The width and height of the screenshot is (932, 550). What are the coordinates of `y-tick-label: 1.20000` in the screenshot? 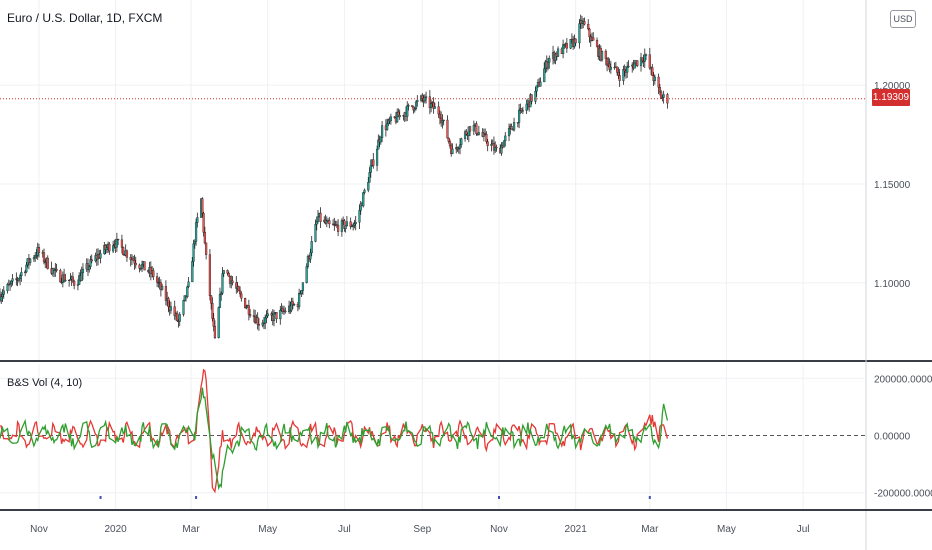 It's located at (892, 86).